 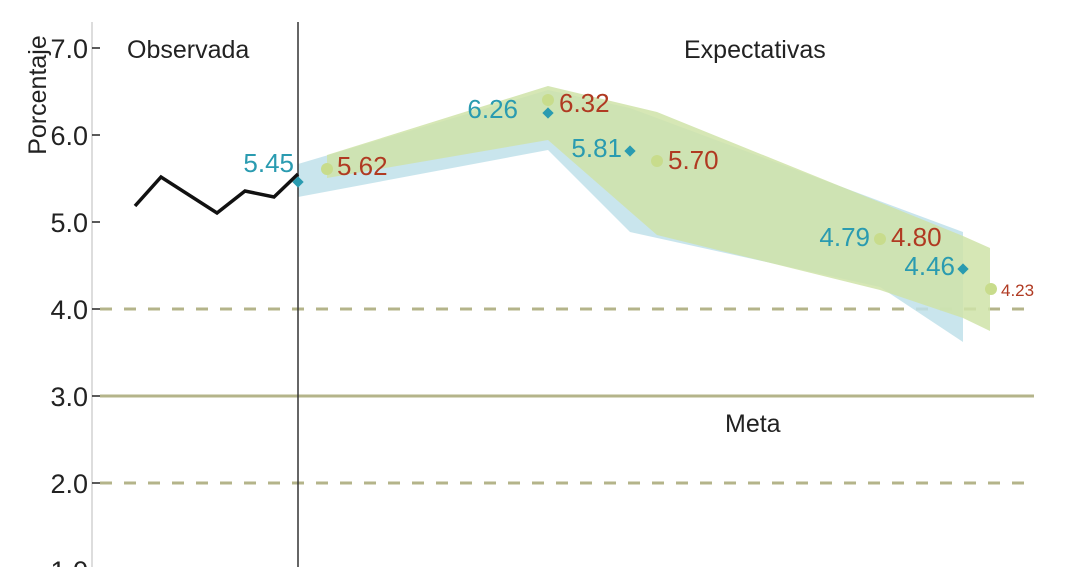 I want to click on teal-label: 5.81, so click(x=596, y=148).